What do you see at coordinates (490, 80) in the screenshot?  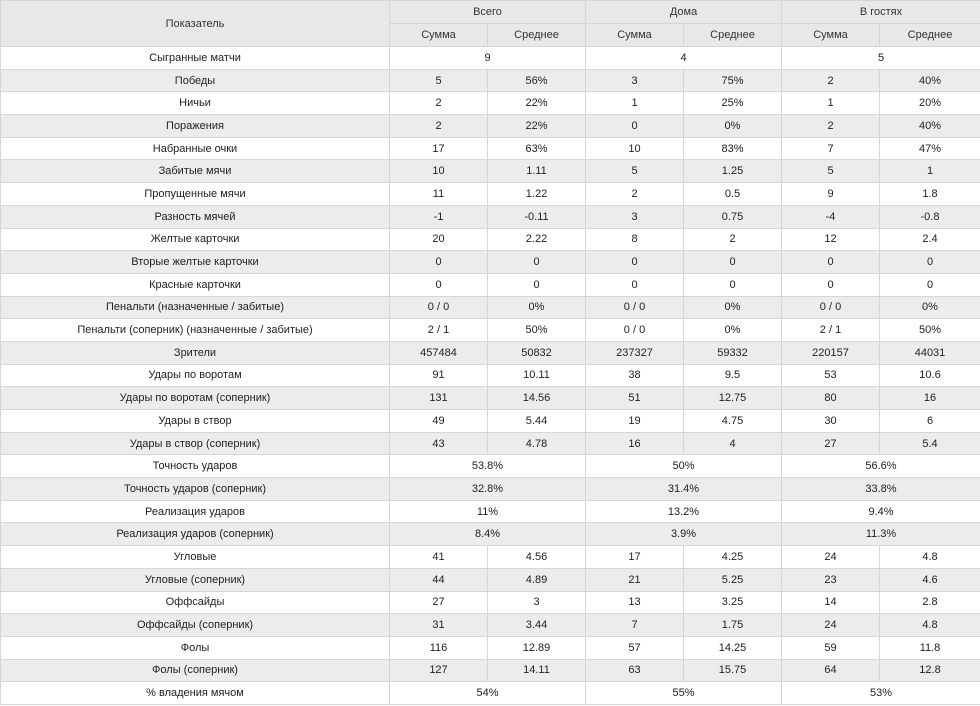 I see `table-row: Победы 5 56% 3 75% 2 40%` at bounding box center [490, 80].